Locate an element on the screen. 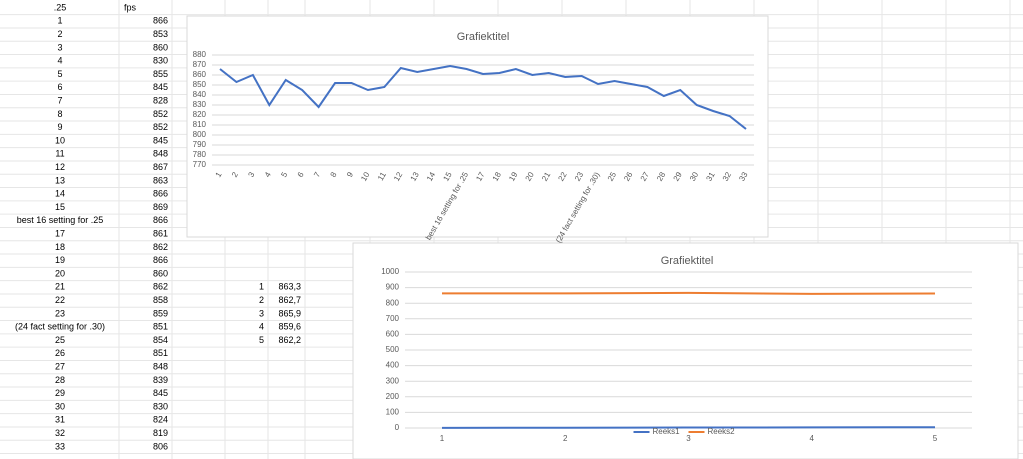 The height and width of the screenshot is (459, 1023). cell: 859 is located at coordinates (160, 313).